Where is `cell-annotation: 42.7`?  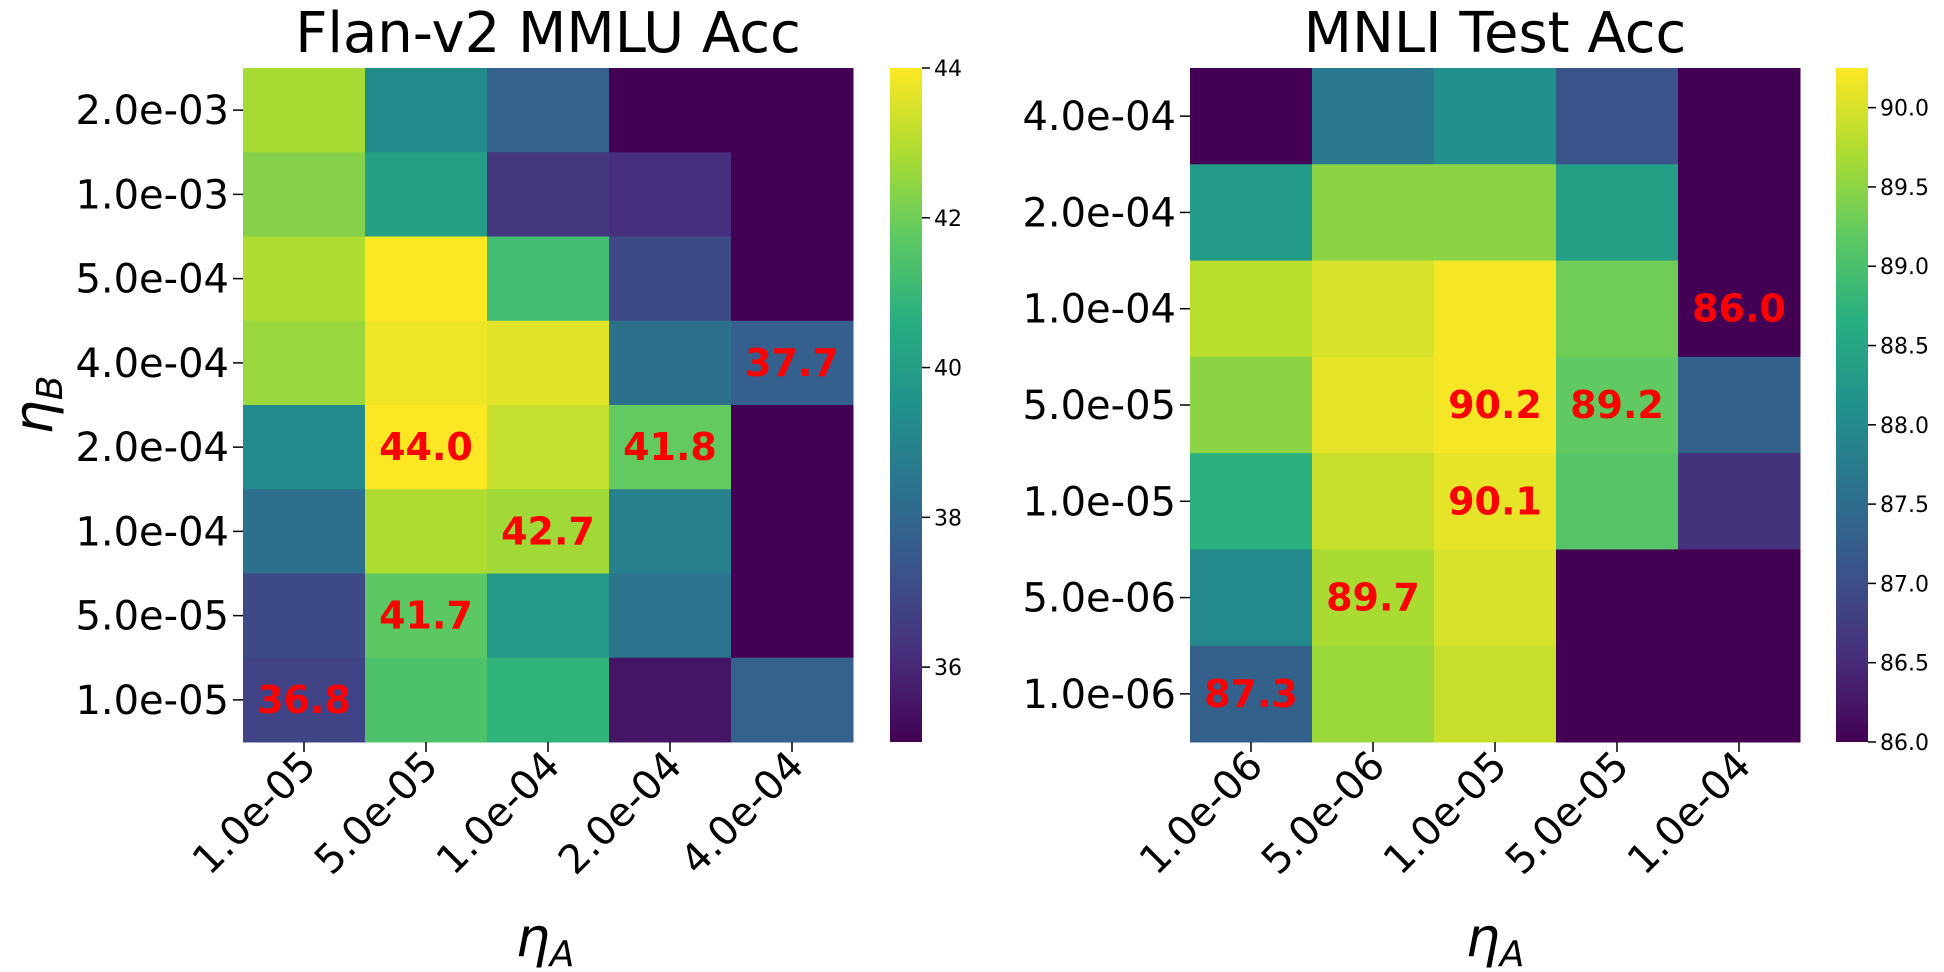 cell-annotation: 42.7 is located at coordinates (548, 531).